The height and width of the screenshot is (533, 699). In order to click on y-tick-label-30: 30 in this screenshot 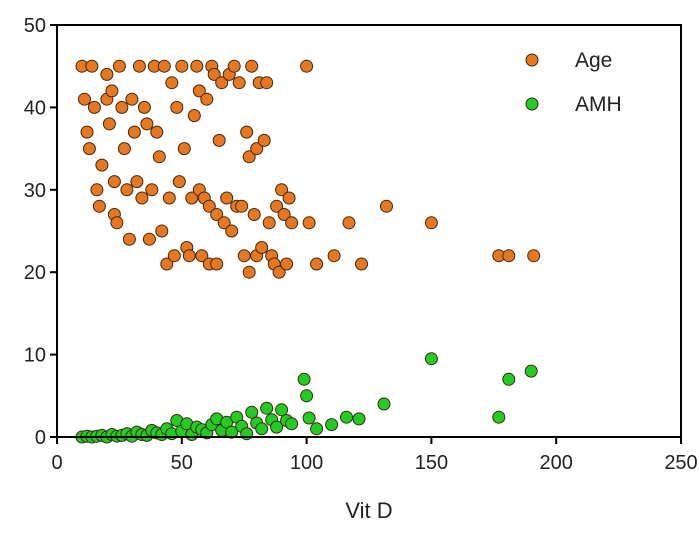, I will do `click(35, 191)`.